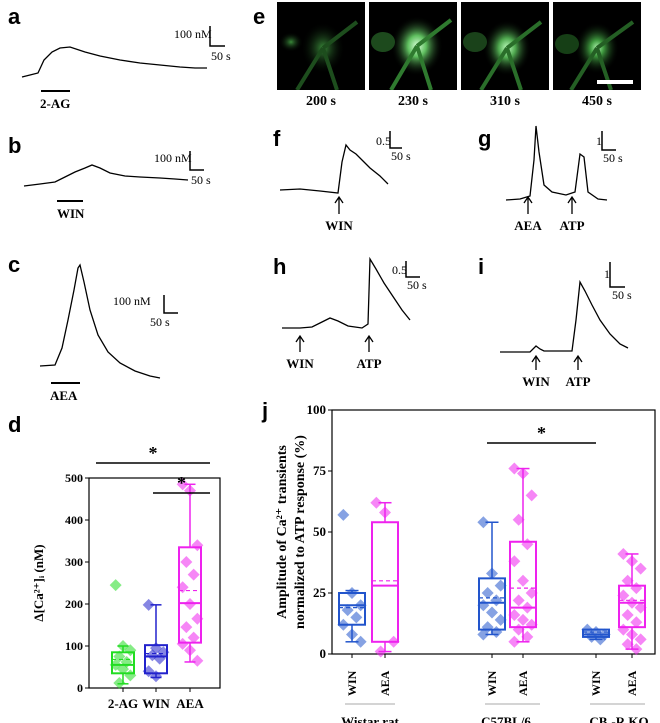 The height and width of the screenshot is (723, 660). I want to click on arrow-label-i-2: ATP, so click(577, 381).